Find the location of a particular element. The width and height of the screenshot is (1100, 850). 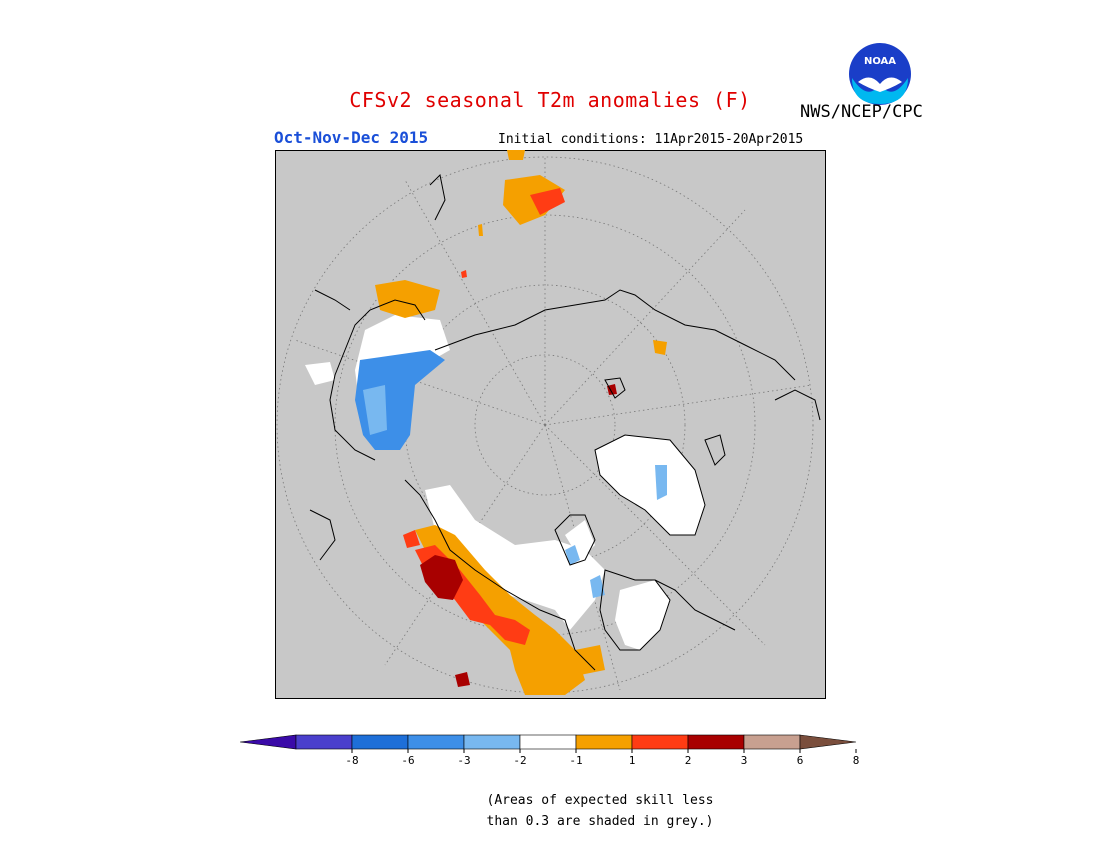

agency-label: NWS/NCEP/CPC is located at coordinates (861, 112).